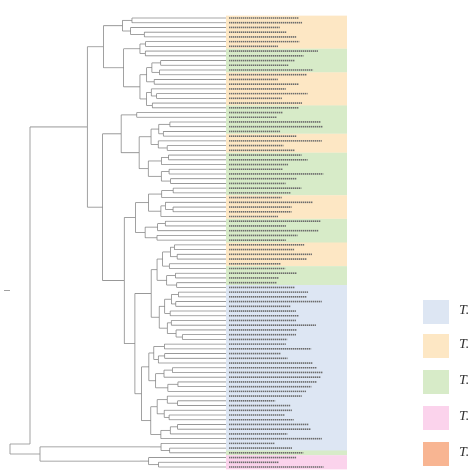 The image size is (474, 474). I want to click on legend-item-salmon: T., so click(448, 456).